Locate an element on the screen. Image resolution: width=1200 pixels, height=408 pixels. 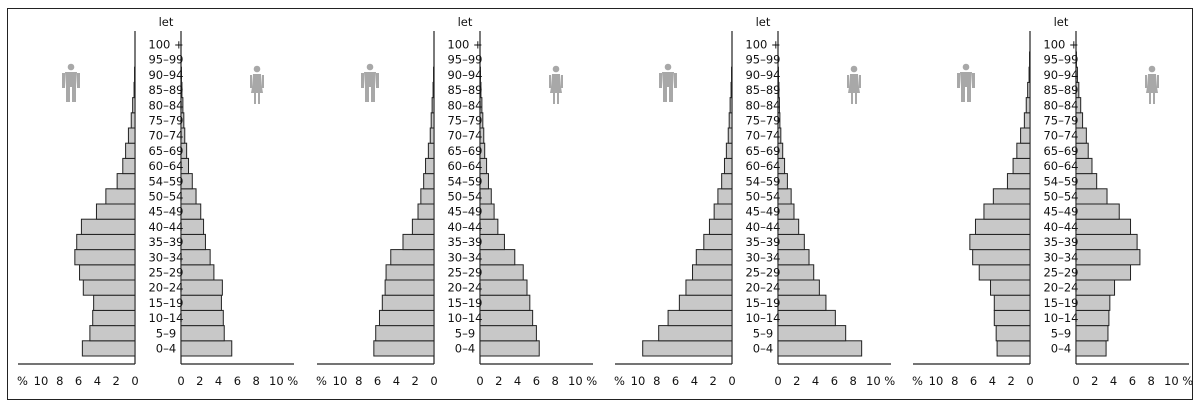
right-tick-4-2: 4 is located at coordinates (1113, 381).